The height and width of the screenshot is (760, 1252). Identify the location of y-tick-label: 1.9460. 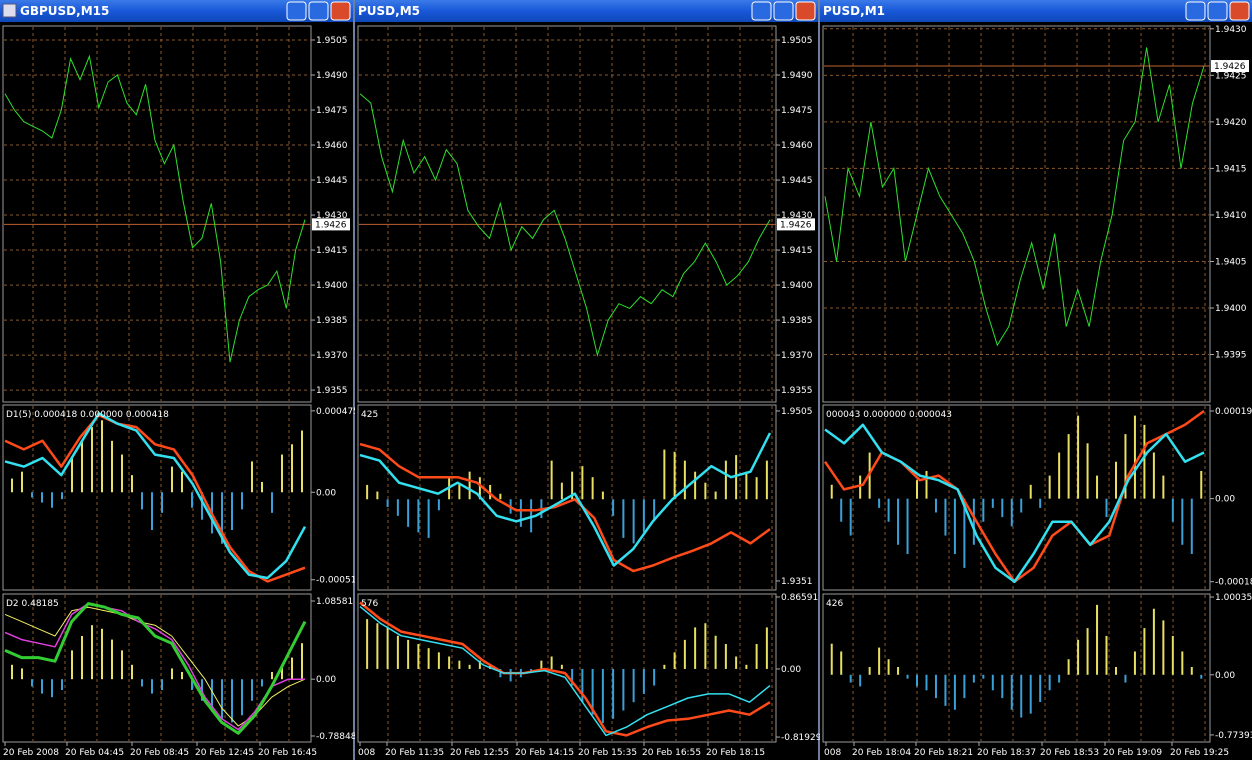
(332, 146).